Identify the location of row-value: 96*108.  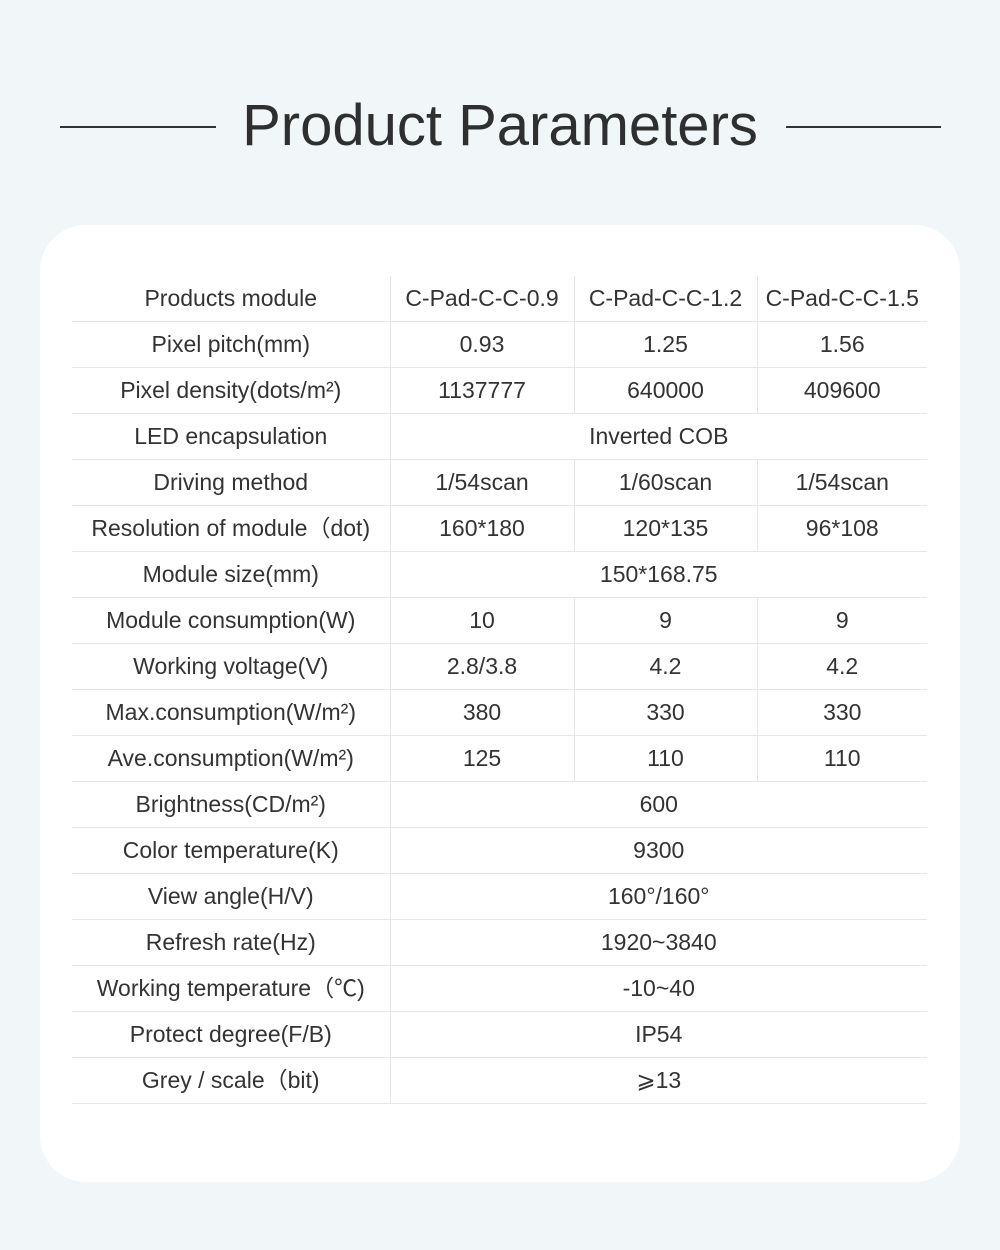
(841, 528).